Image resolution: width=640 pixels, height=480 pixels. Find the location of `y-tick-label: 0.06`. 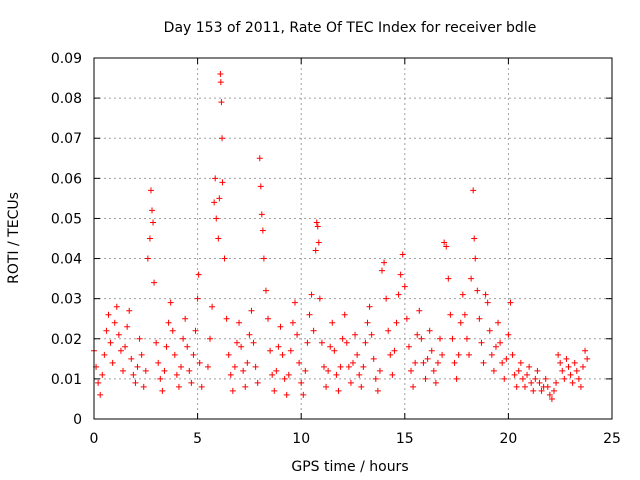

y-tick-label: 0.06 is located at coordinates (66, 179).